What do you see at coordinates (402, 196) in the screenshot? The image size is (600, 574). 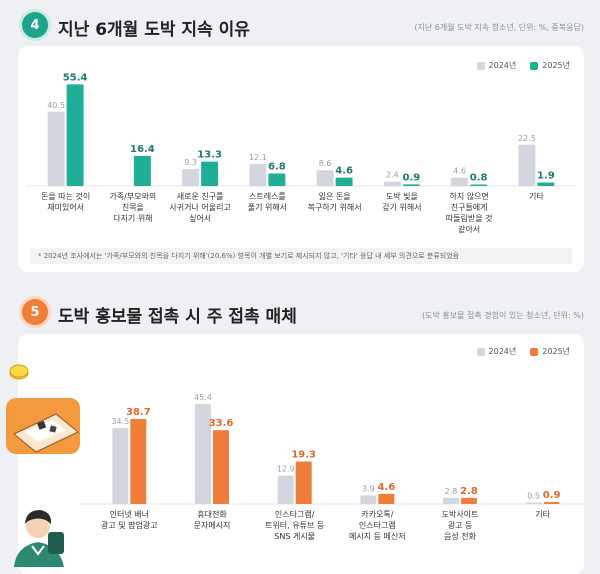 I see `category-label-5-0: 도박 빚을` at bounding box center [402, 196].